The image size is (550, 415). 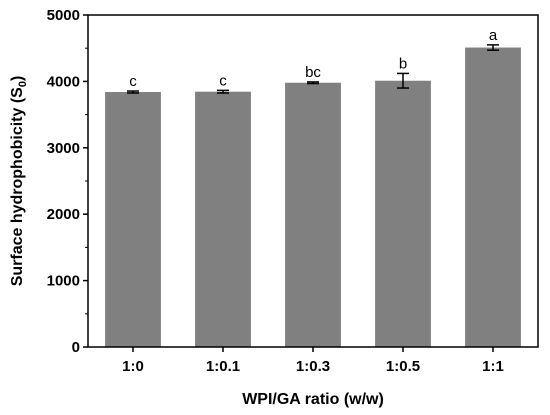 I want to click on x-axis-ticks: 1:0 1:0.1 1:0.3 1:0.5 1:1, so click(x=313, y=361).